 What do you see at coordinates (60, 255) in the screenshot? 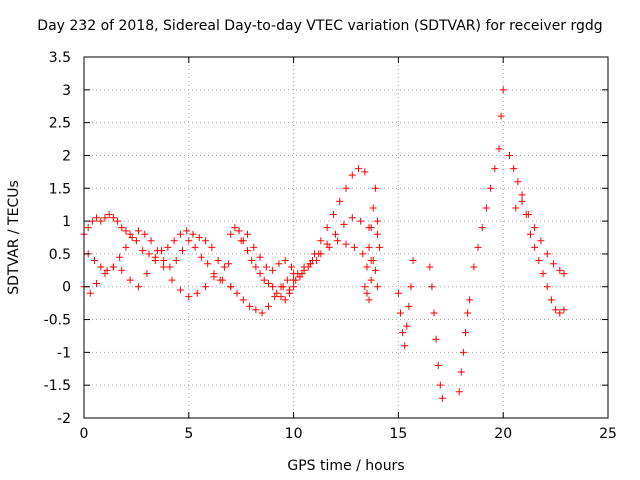
I see `y-tick-label: 0.5` at bounding box center [60, 255].